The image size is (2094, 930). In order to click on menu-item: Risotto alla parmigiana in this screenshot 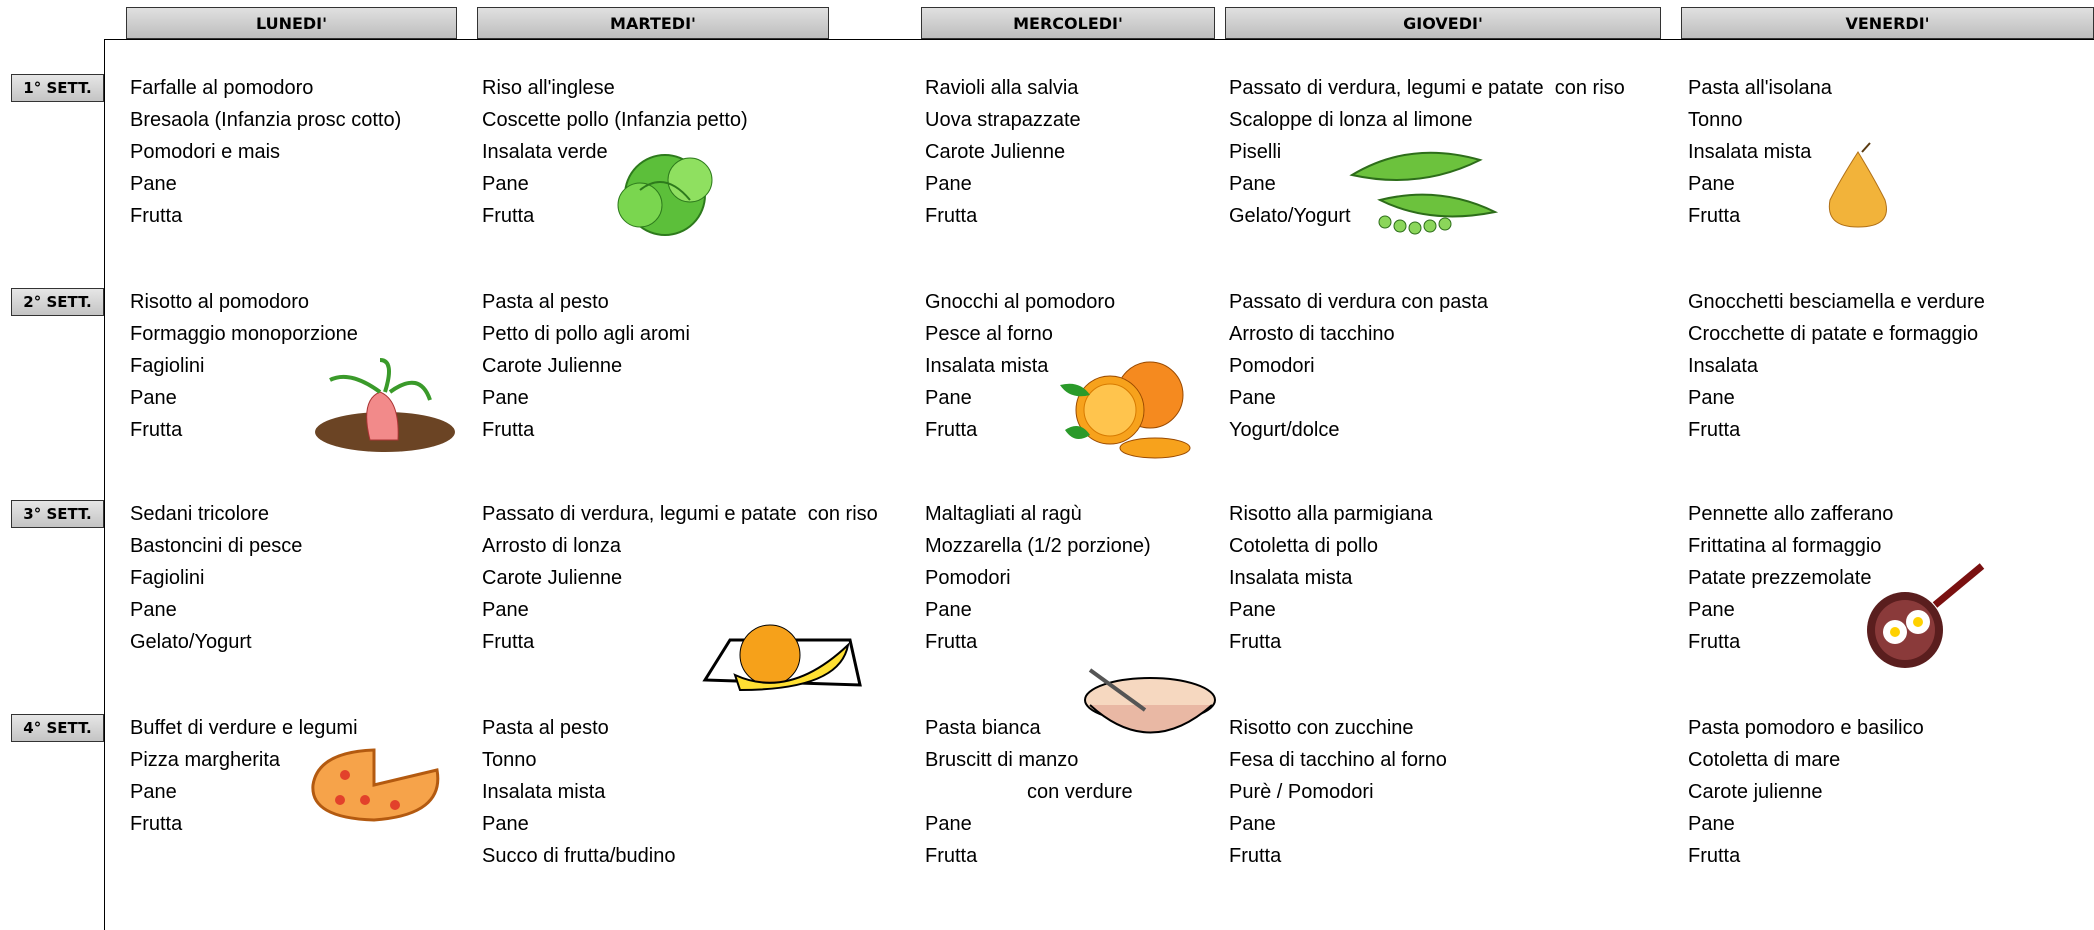, I will do `click(1331, 514)`.